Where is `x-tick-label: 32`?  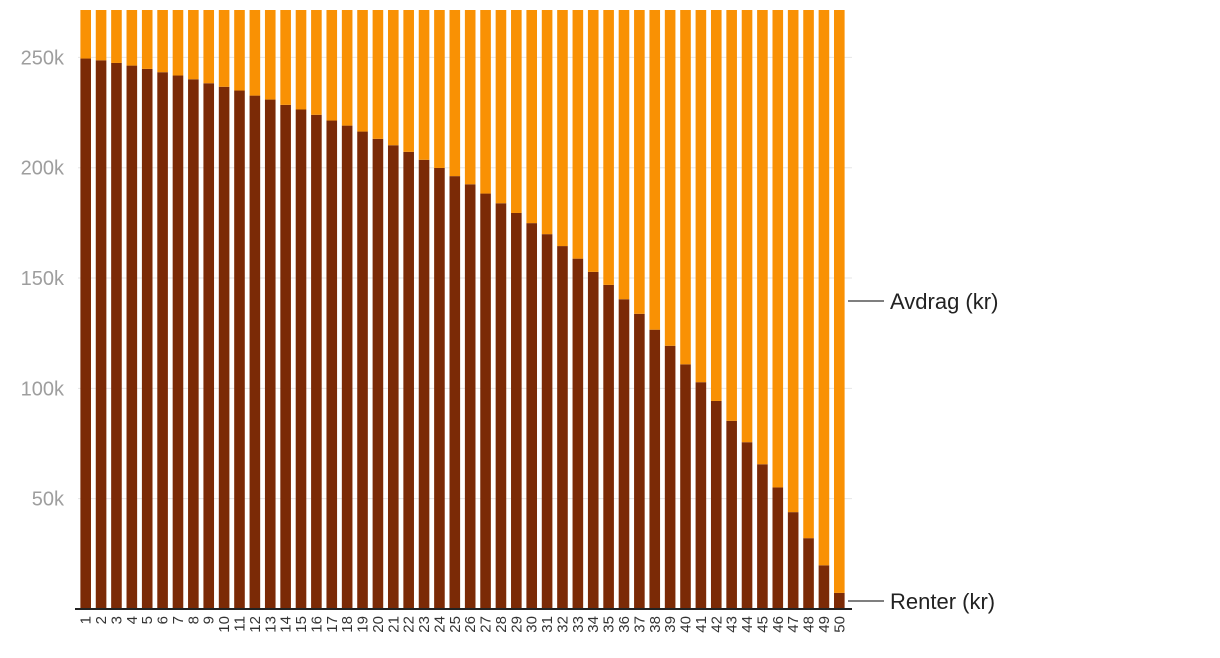
x-tick-label: 32 is located at coordinates (562, 624).